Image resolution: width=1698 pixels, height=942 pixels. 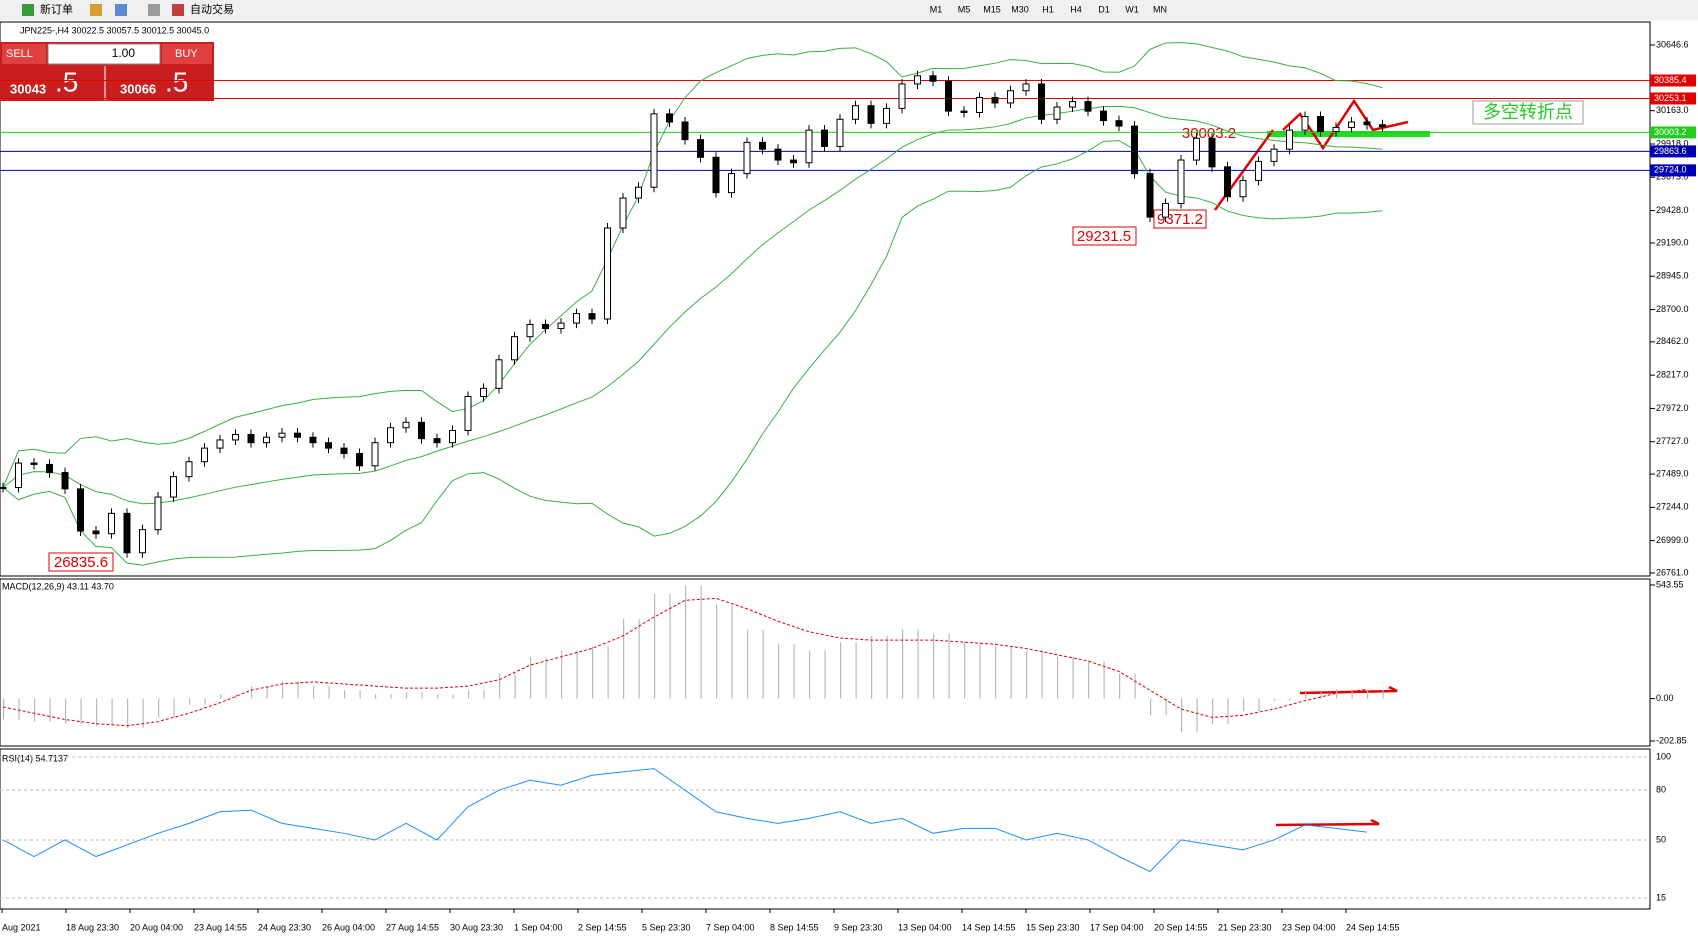 I want to click on timeframe-button: MN, so click(x=1160, y=9).